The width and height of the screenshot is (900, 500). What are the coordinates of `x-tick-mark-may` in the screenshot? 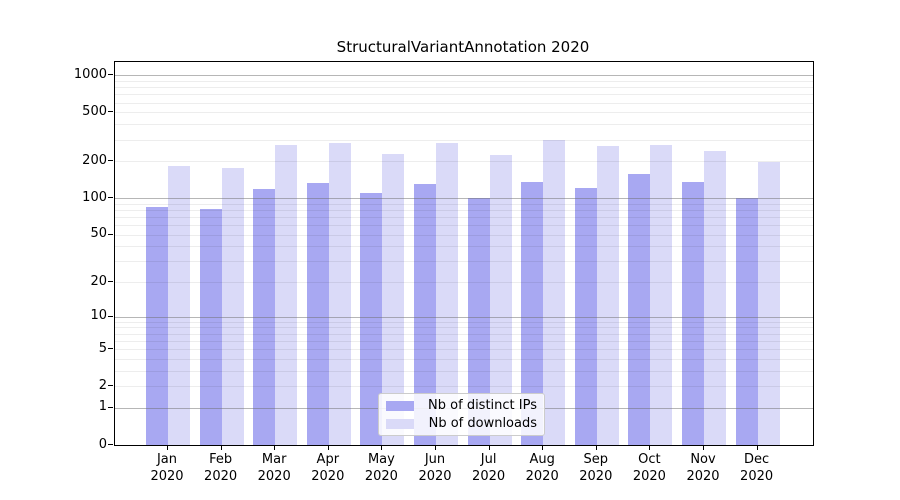 It's located at (382, 447).